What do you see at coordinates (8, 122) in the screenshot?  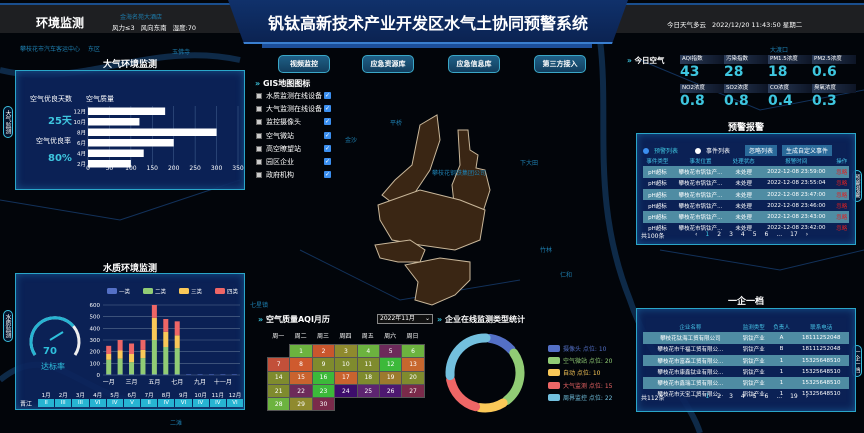 I see `side-tab-air: 大气监测` at bounding box center [8, 122].